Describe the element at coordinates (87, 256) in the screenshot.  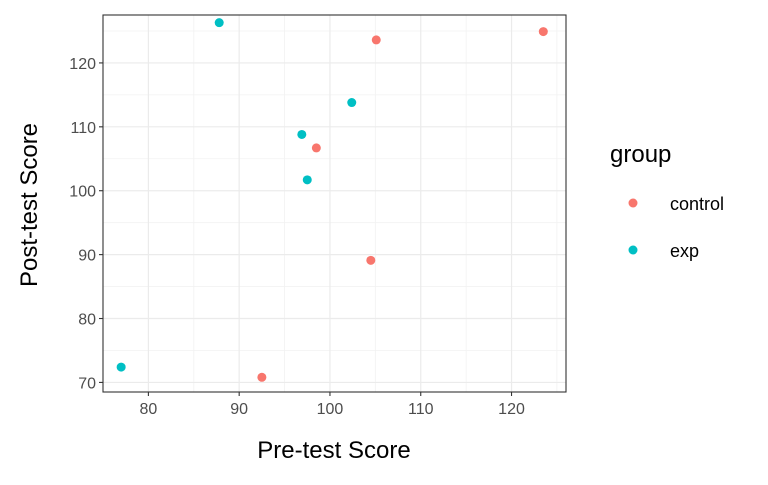
I see `y-tick-label: 90` at that location.